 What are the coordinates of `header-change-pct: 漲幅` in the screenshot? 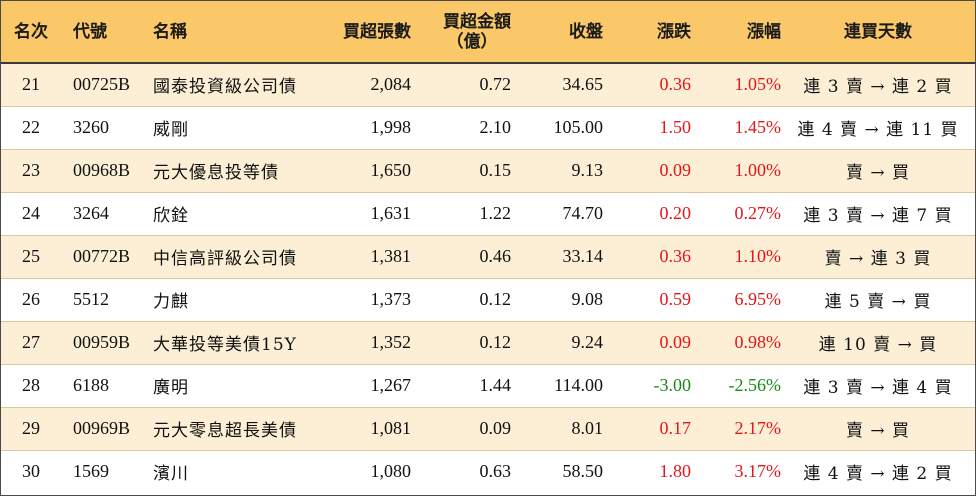 It's located at (736, 32).